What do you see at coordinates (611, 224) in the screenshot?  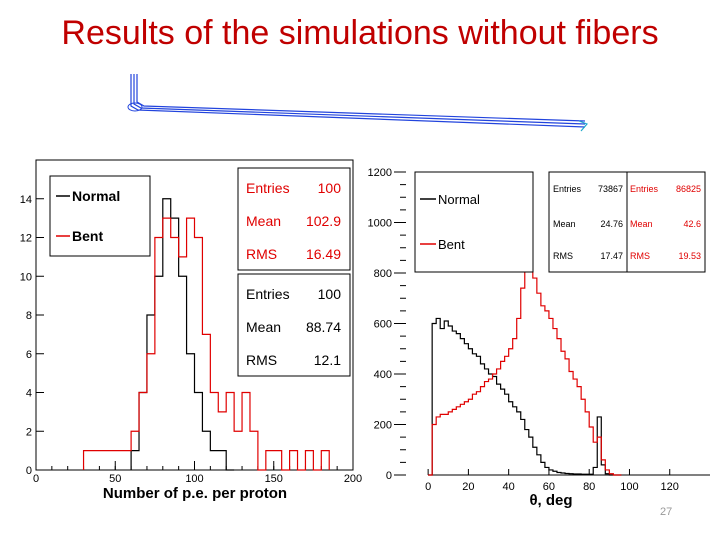 I see `chart2-stats-normal-mean-value: 24.76` at bounding box center [611, 224].